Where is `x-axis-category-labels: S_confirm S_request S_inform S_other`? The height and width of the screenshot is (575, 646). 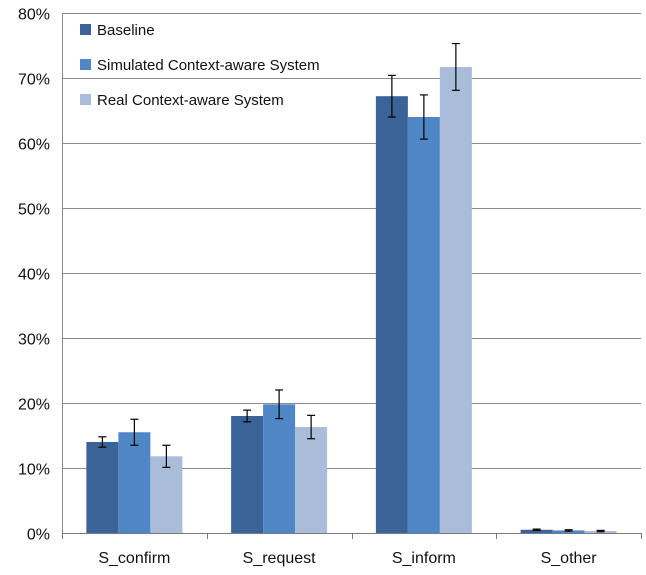 x-axis-category-labels: S_confirm S_request S_inform S_other is located at coordinates (347, 558).